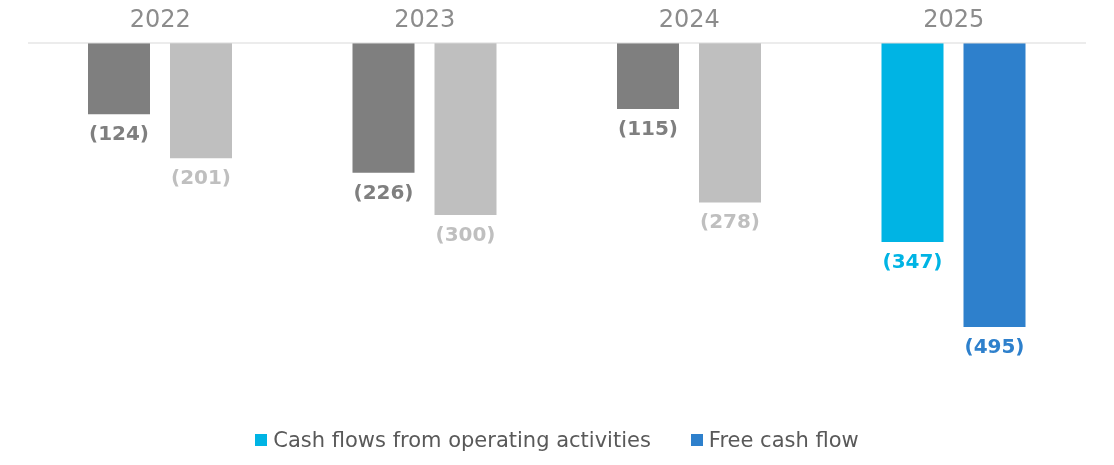  I want to click on data-label: (124), so click(119, 133).